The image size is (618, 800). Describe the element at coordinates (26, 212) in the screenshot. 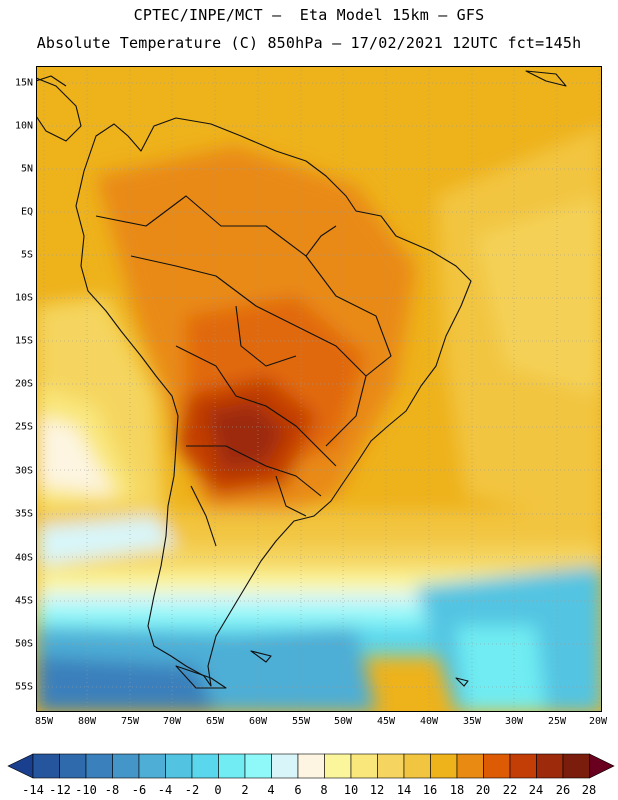

I see `lat-tick-label: EQ` at that location.